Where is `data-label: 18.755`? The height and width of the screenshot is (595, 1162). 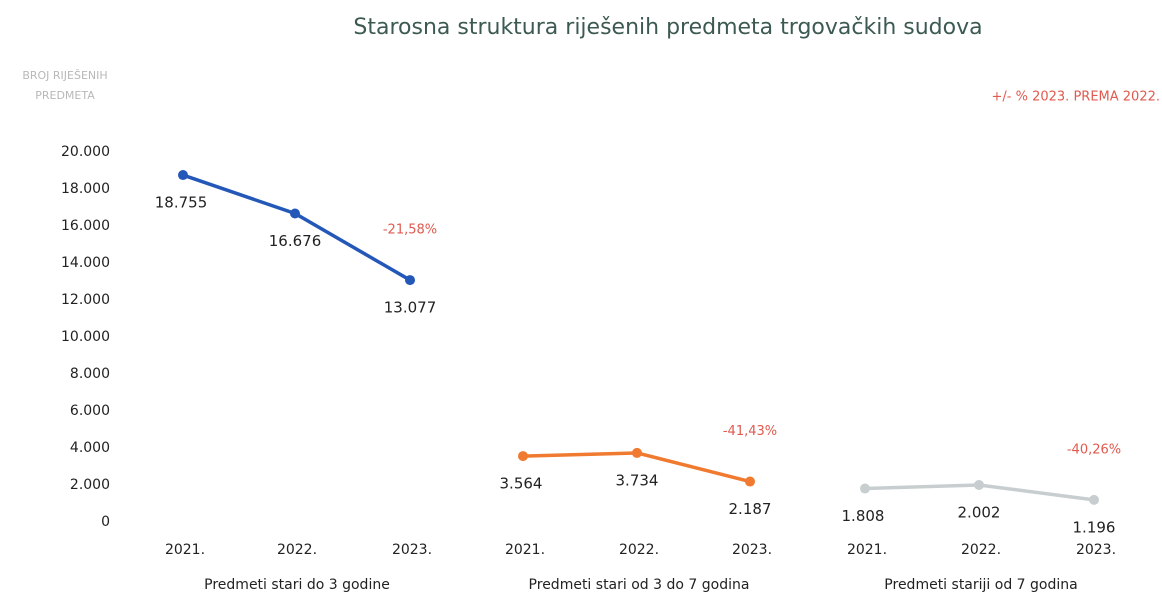 data-label: 18.755 is located at coordinates (181, 203).